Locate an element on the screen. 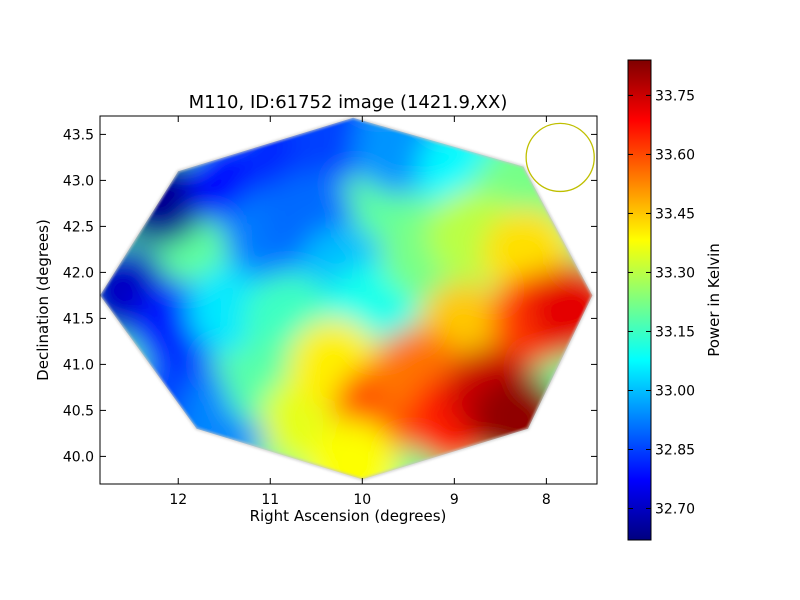 This screenshot has height=600, width=800. x-tick-label: 12 is located at coordinates (178, 500).